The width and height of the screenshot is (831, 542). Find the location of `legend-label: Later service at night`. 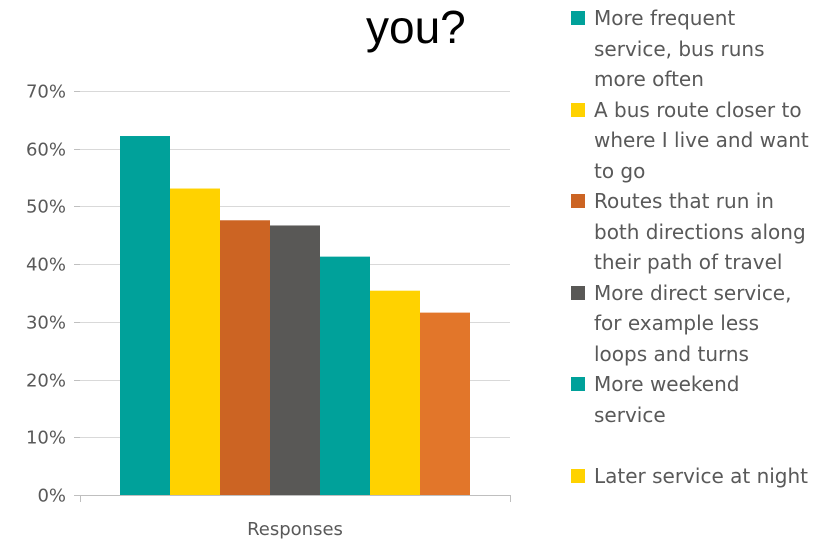

legend-label: Later service at night is located at coordinates (712, 476).